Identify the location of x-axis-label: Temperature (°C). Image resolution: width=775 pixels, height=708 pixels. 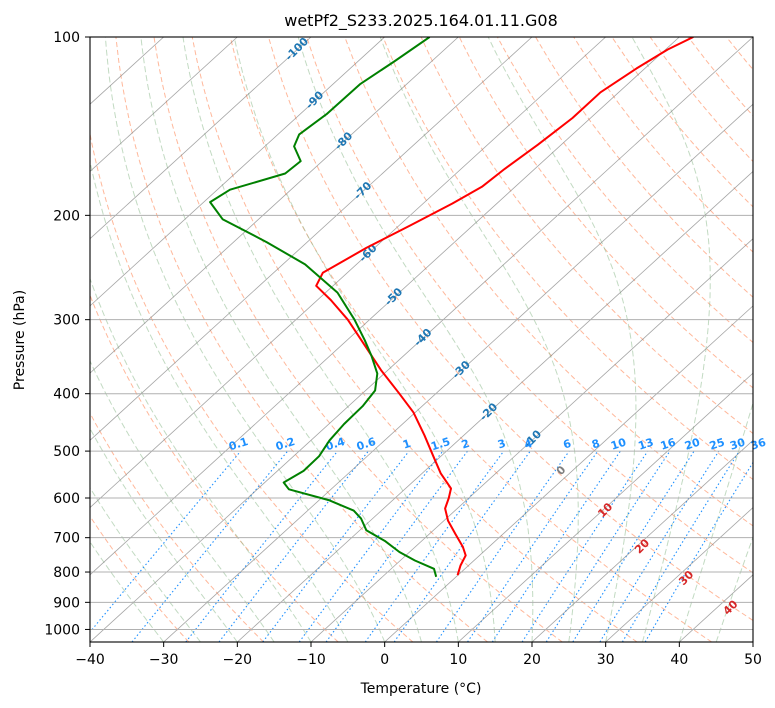
(421, 689).